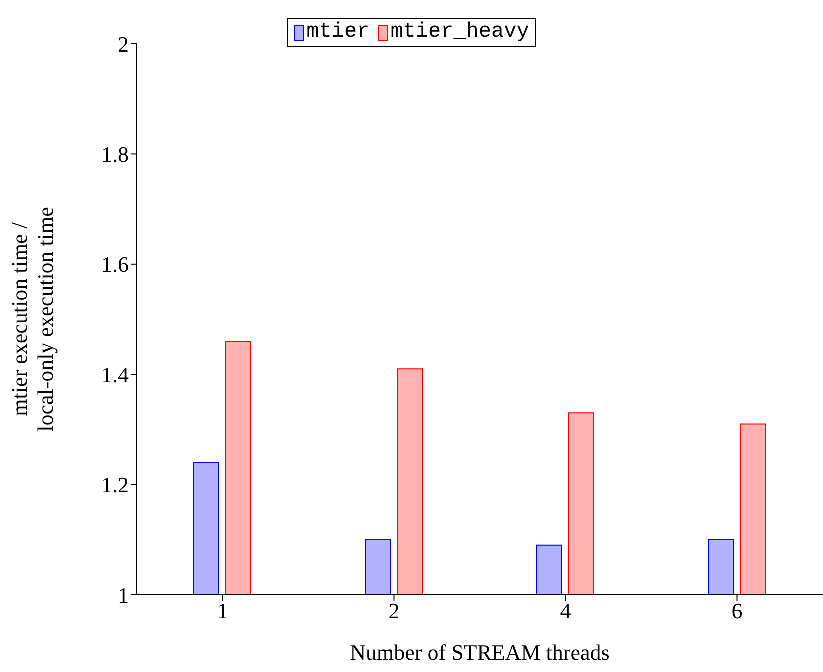 The width and height of the screenshot is (823, 672). I want to click on x-axis-title: Number of STREAM threads, so click(480, 652).